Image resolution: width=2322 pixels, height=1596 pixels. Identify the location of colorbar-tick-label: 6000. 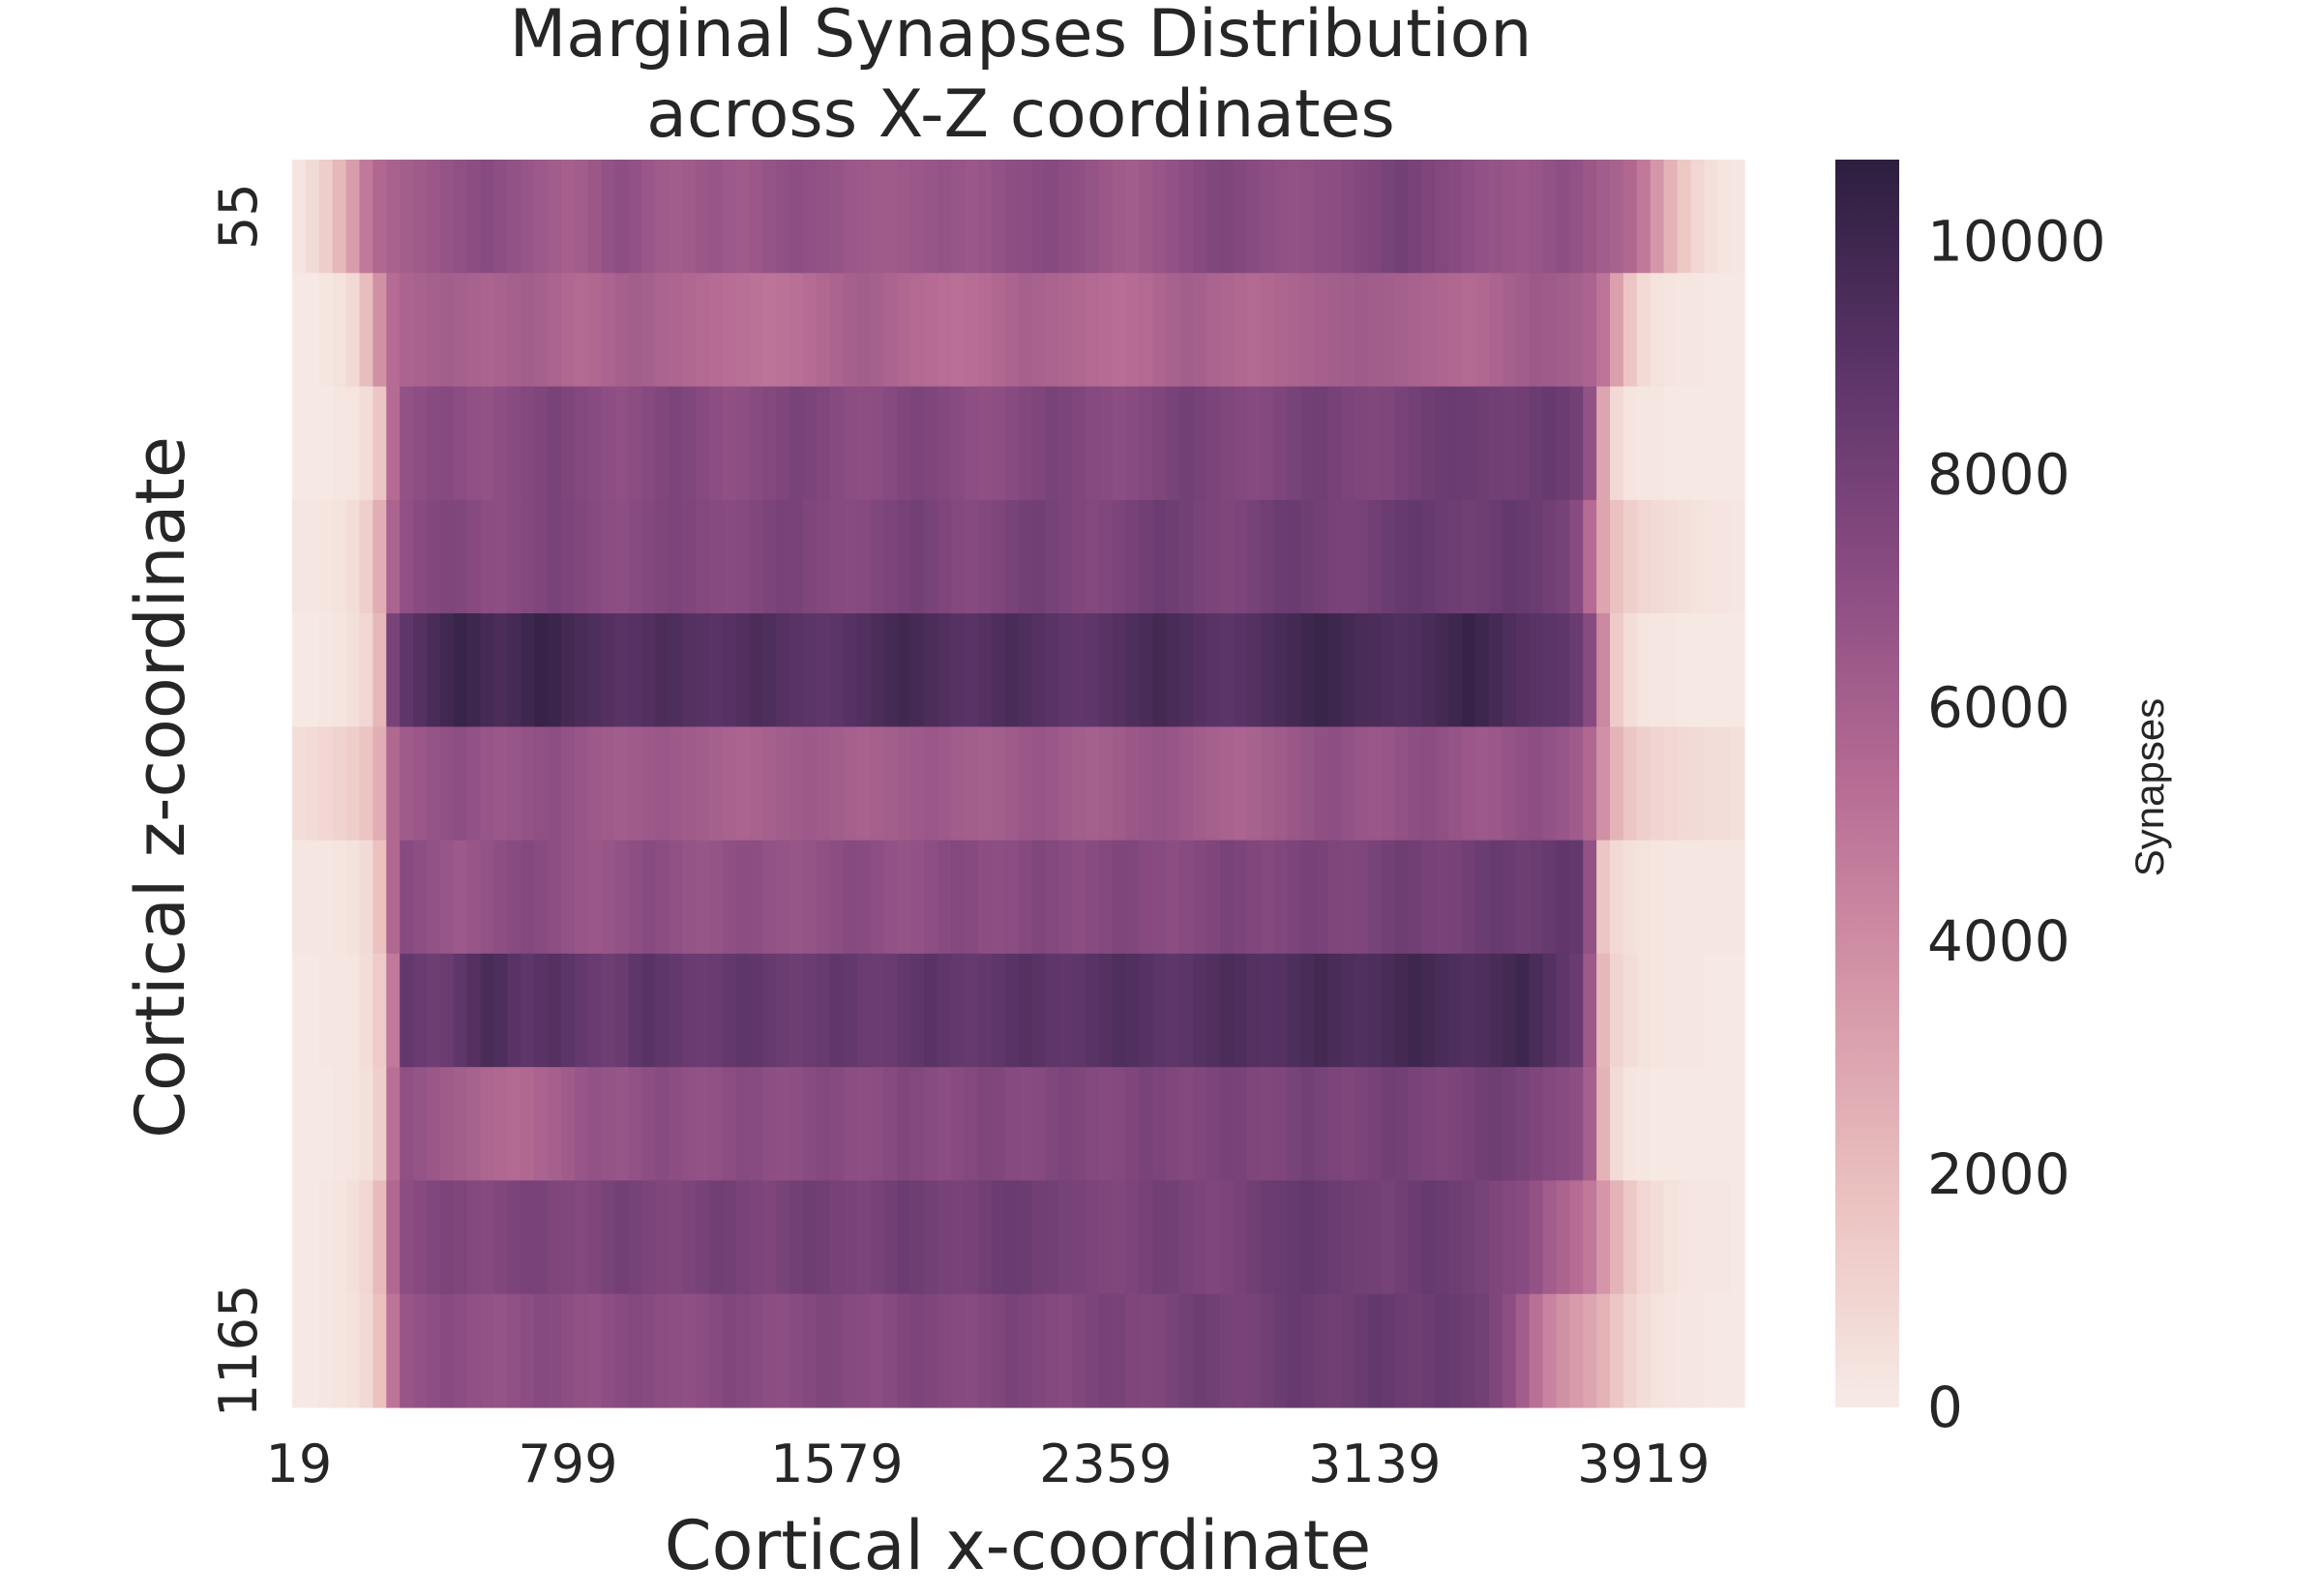
(1998, 708).